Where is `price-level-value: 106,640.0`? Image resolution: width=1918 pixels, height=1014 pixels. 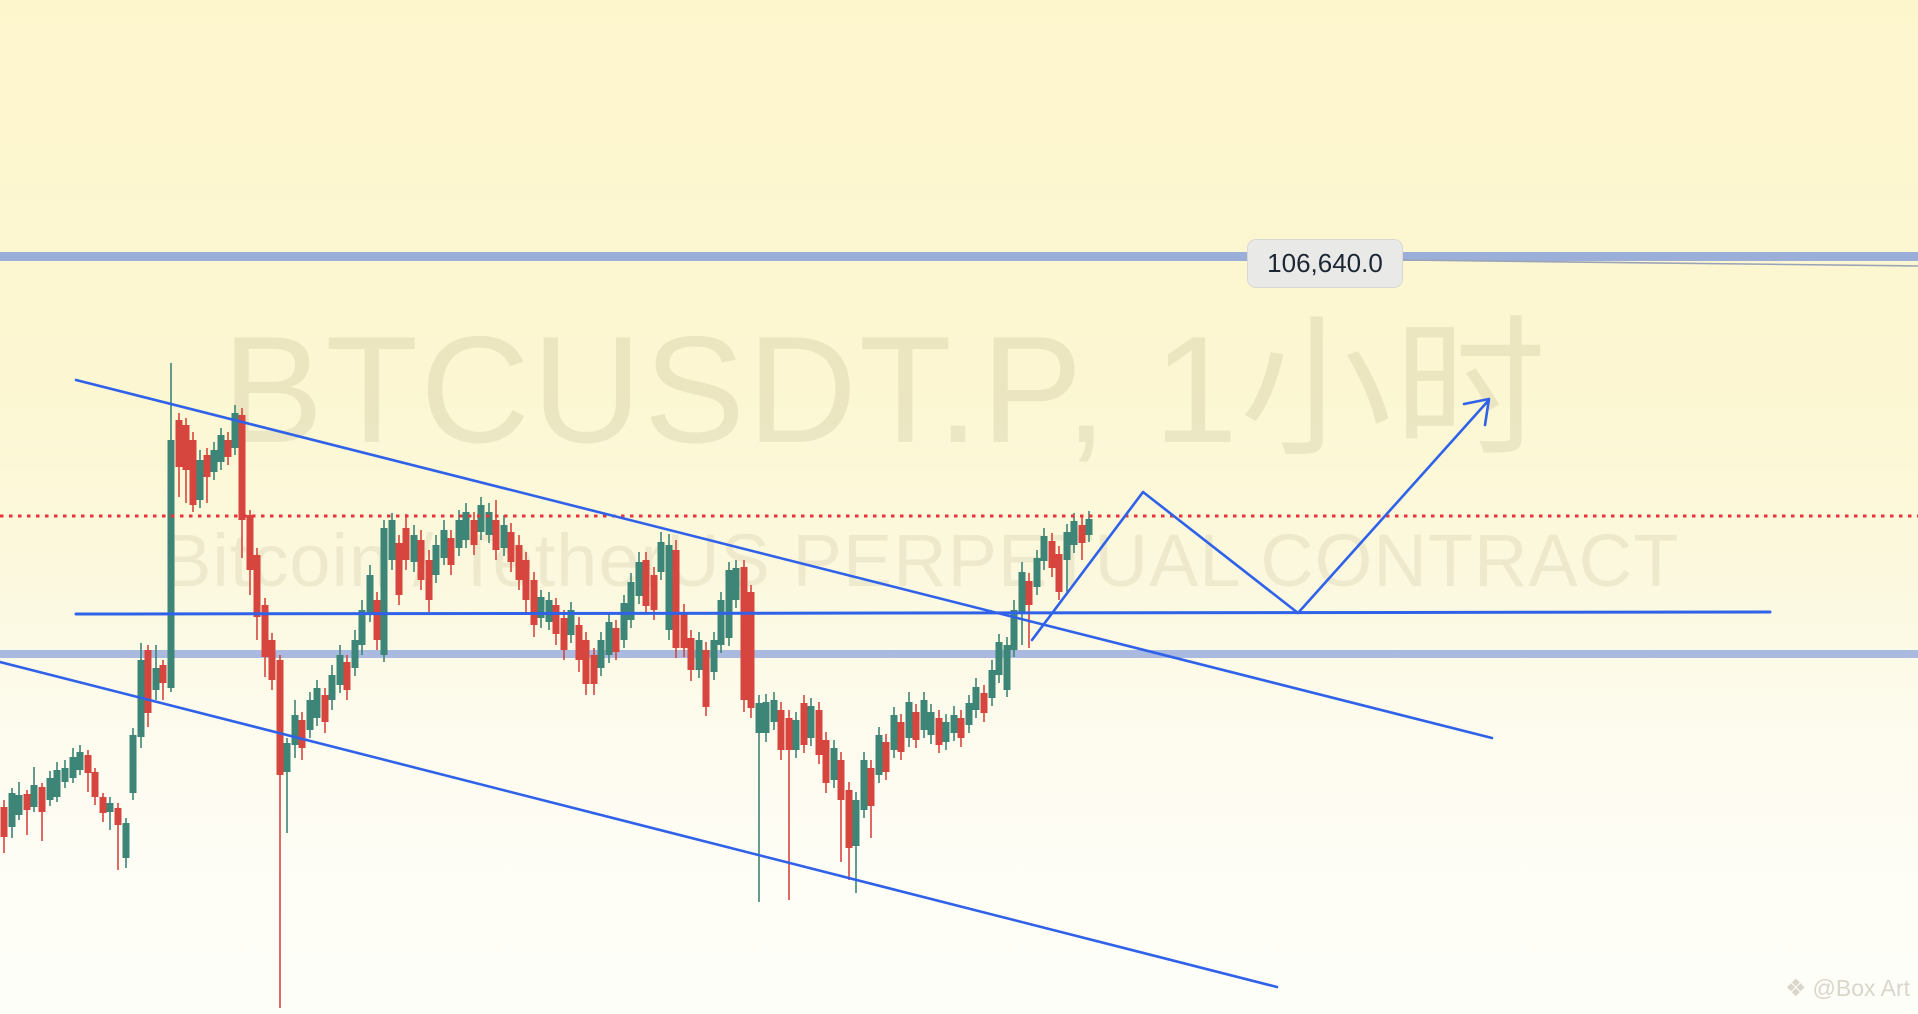 price-level-value: 106,640.0 is located at coordinates (1325, 263).